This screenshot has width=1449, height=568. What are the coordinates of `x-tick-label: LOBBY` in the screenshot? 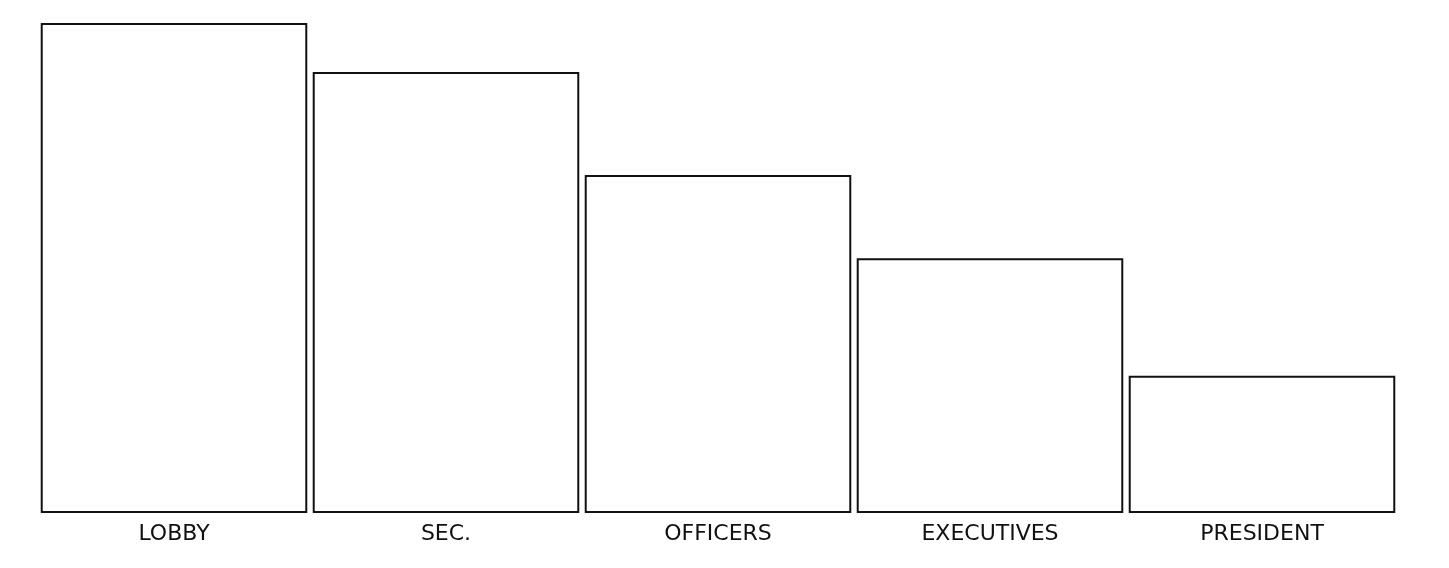 It's located at (174, 532).